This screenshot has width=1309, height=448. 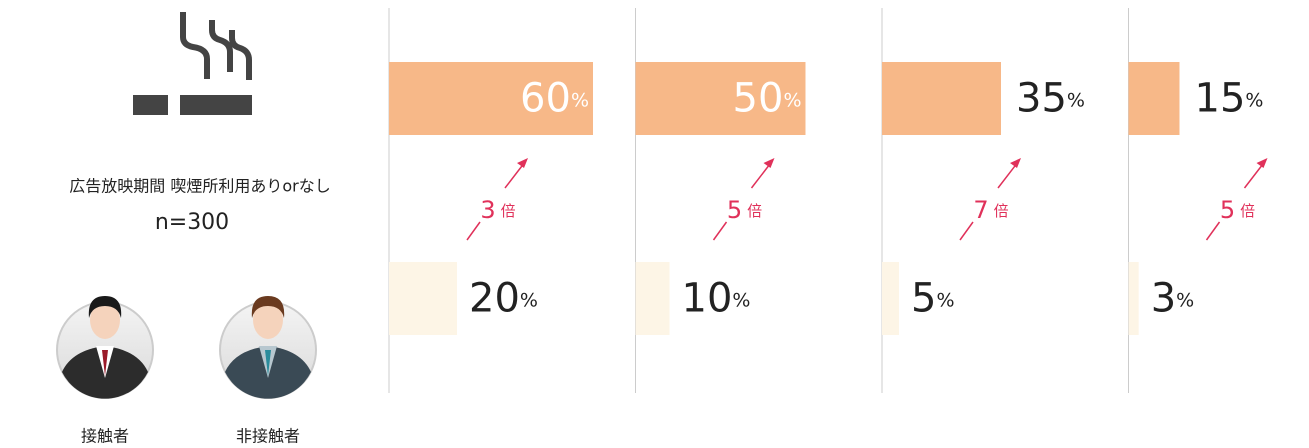 I want to click on value-number: 60, so click(x=545, y=99).